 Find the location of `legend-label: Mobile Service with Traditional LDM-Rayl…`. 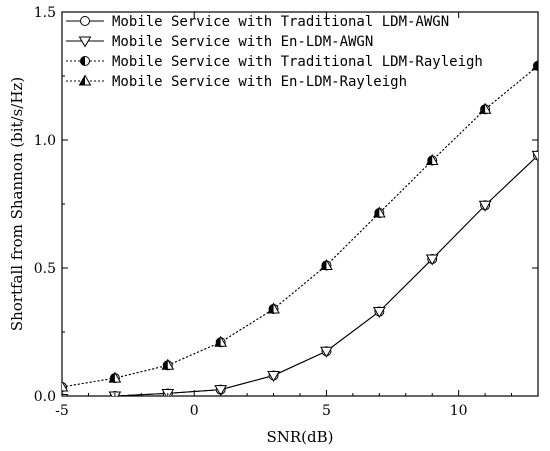

legend-label: Mobile Service with Traditional LDM-Rayl… is located at coordinates (297, 62).